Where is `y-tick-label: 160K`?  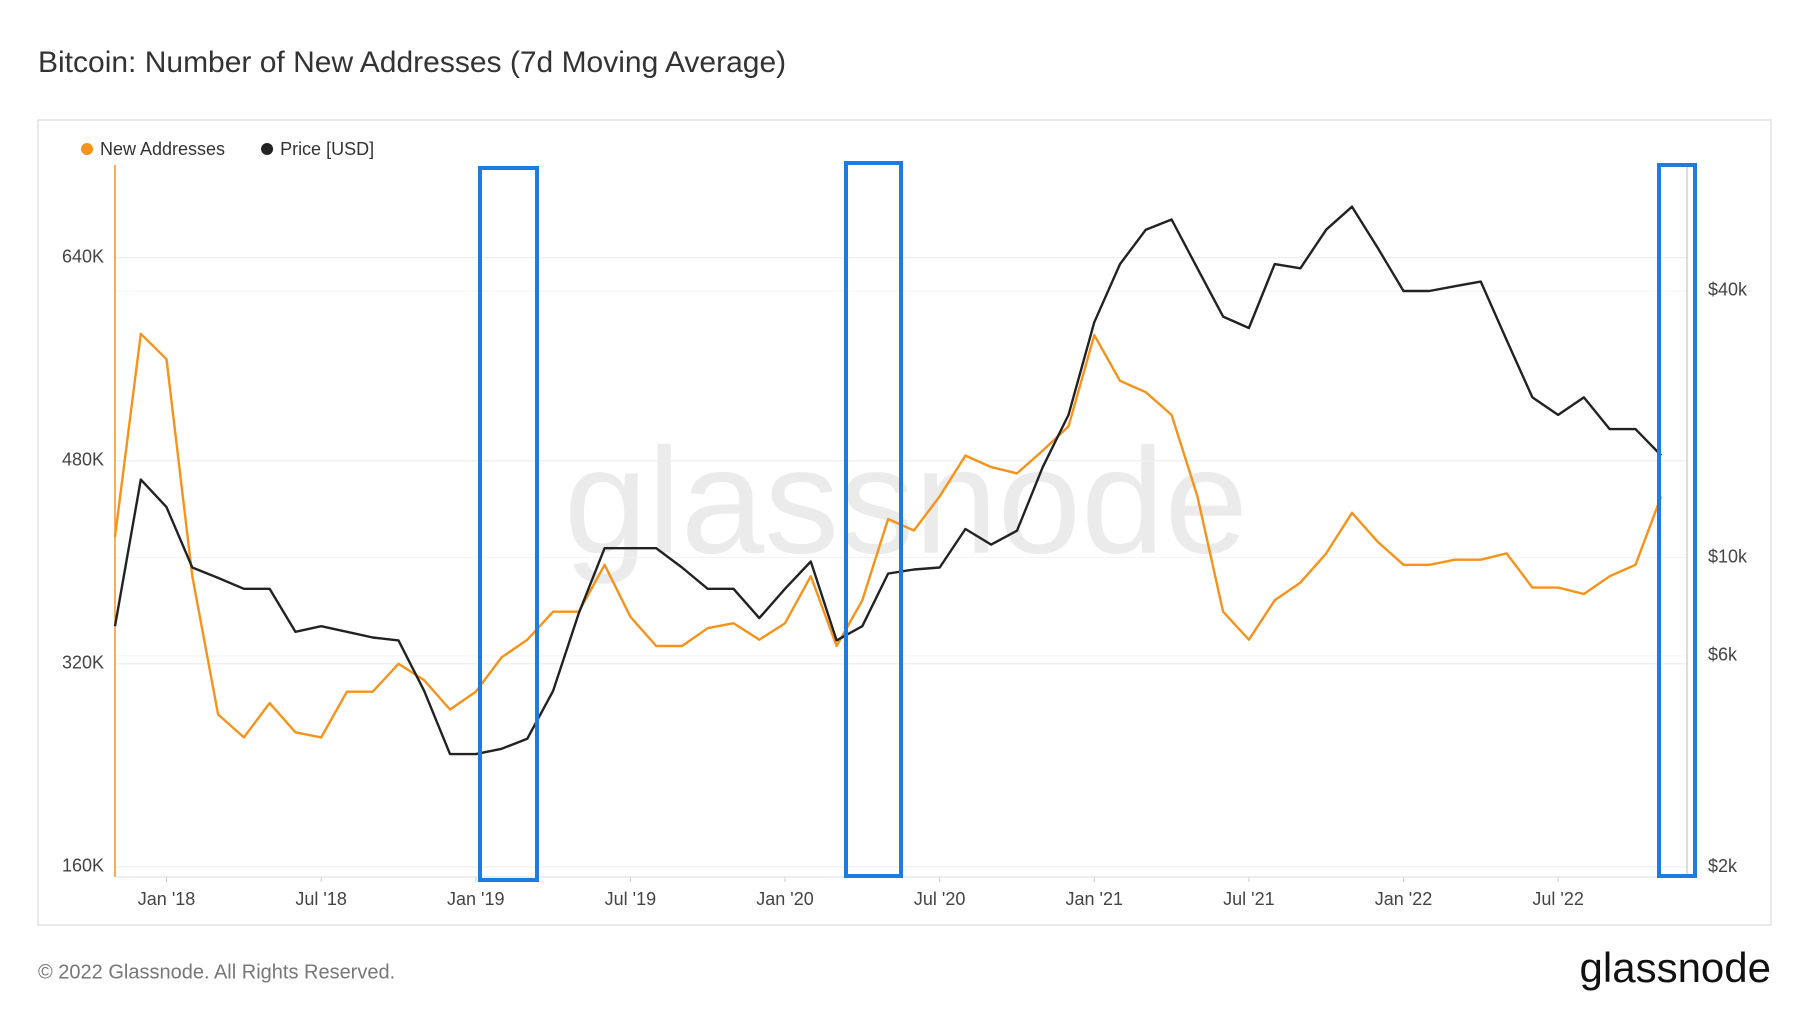 y-tick-label: 160K is located at coordinates (83, 866).